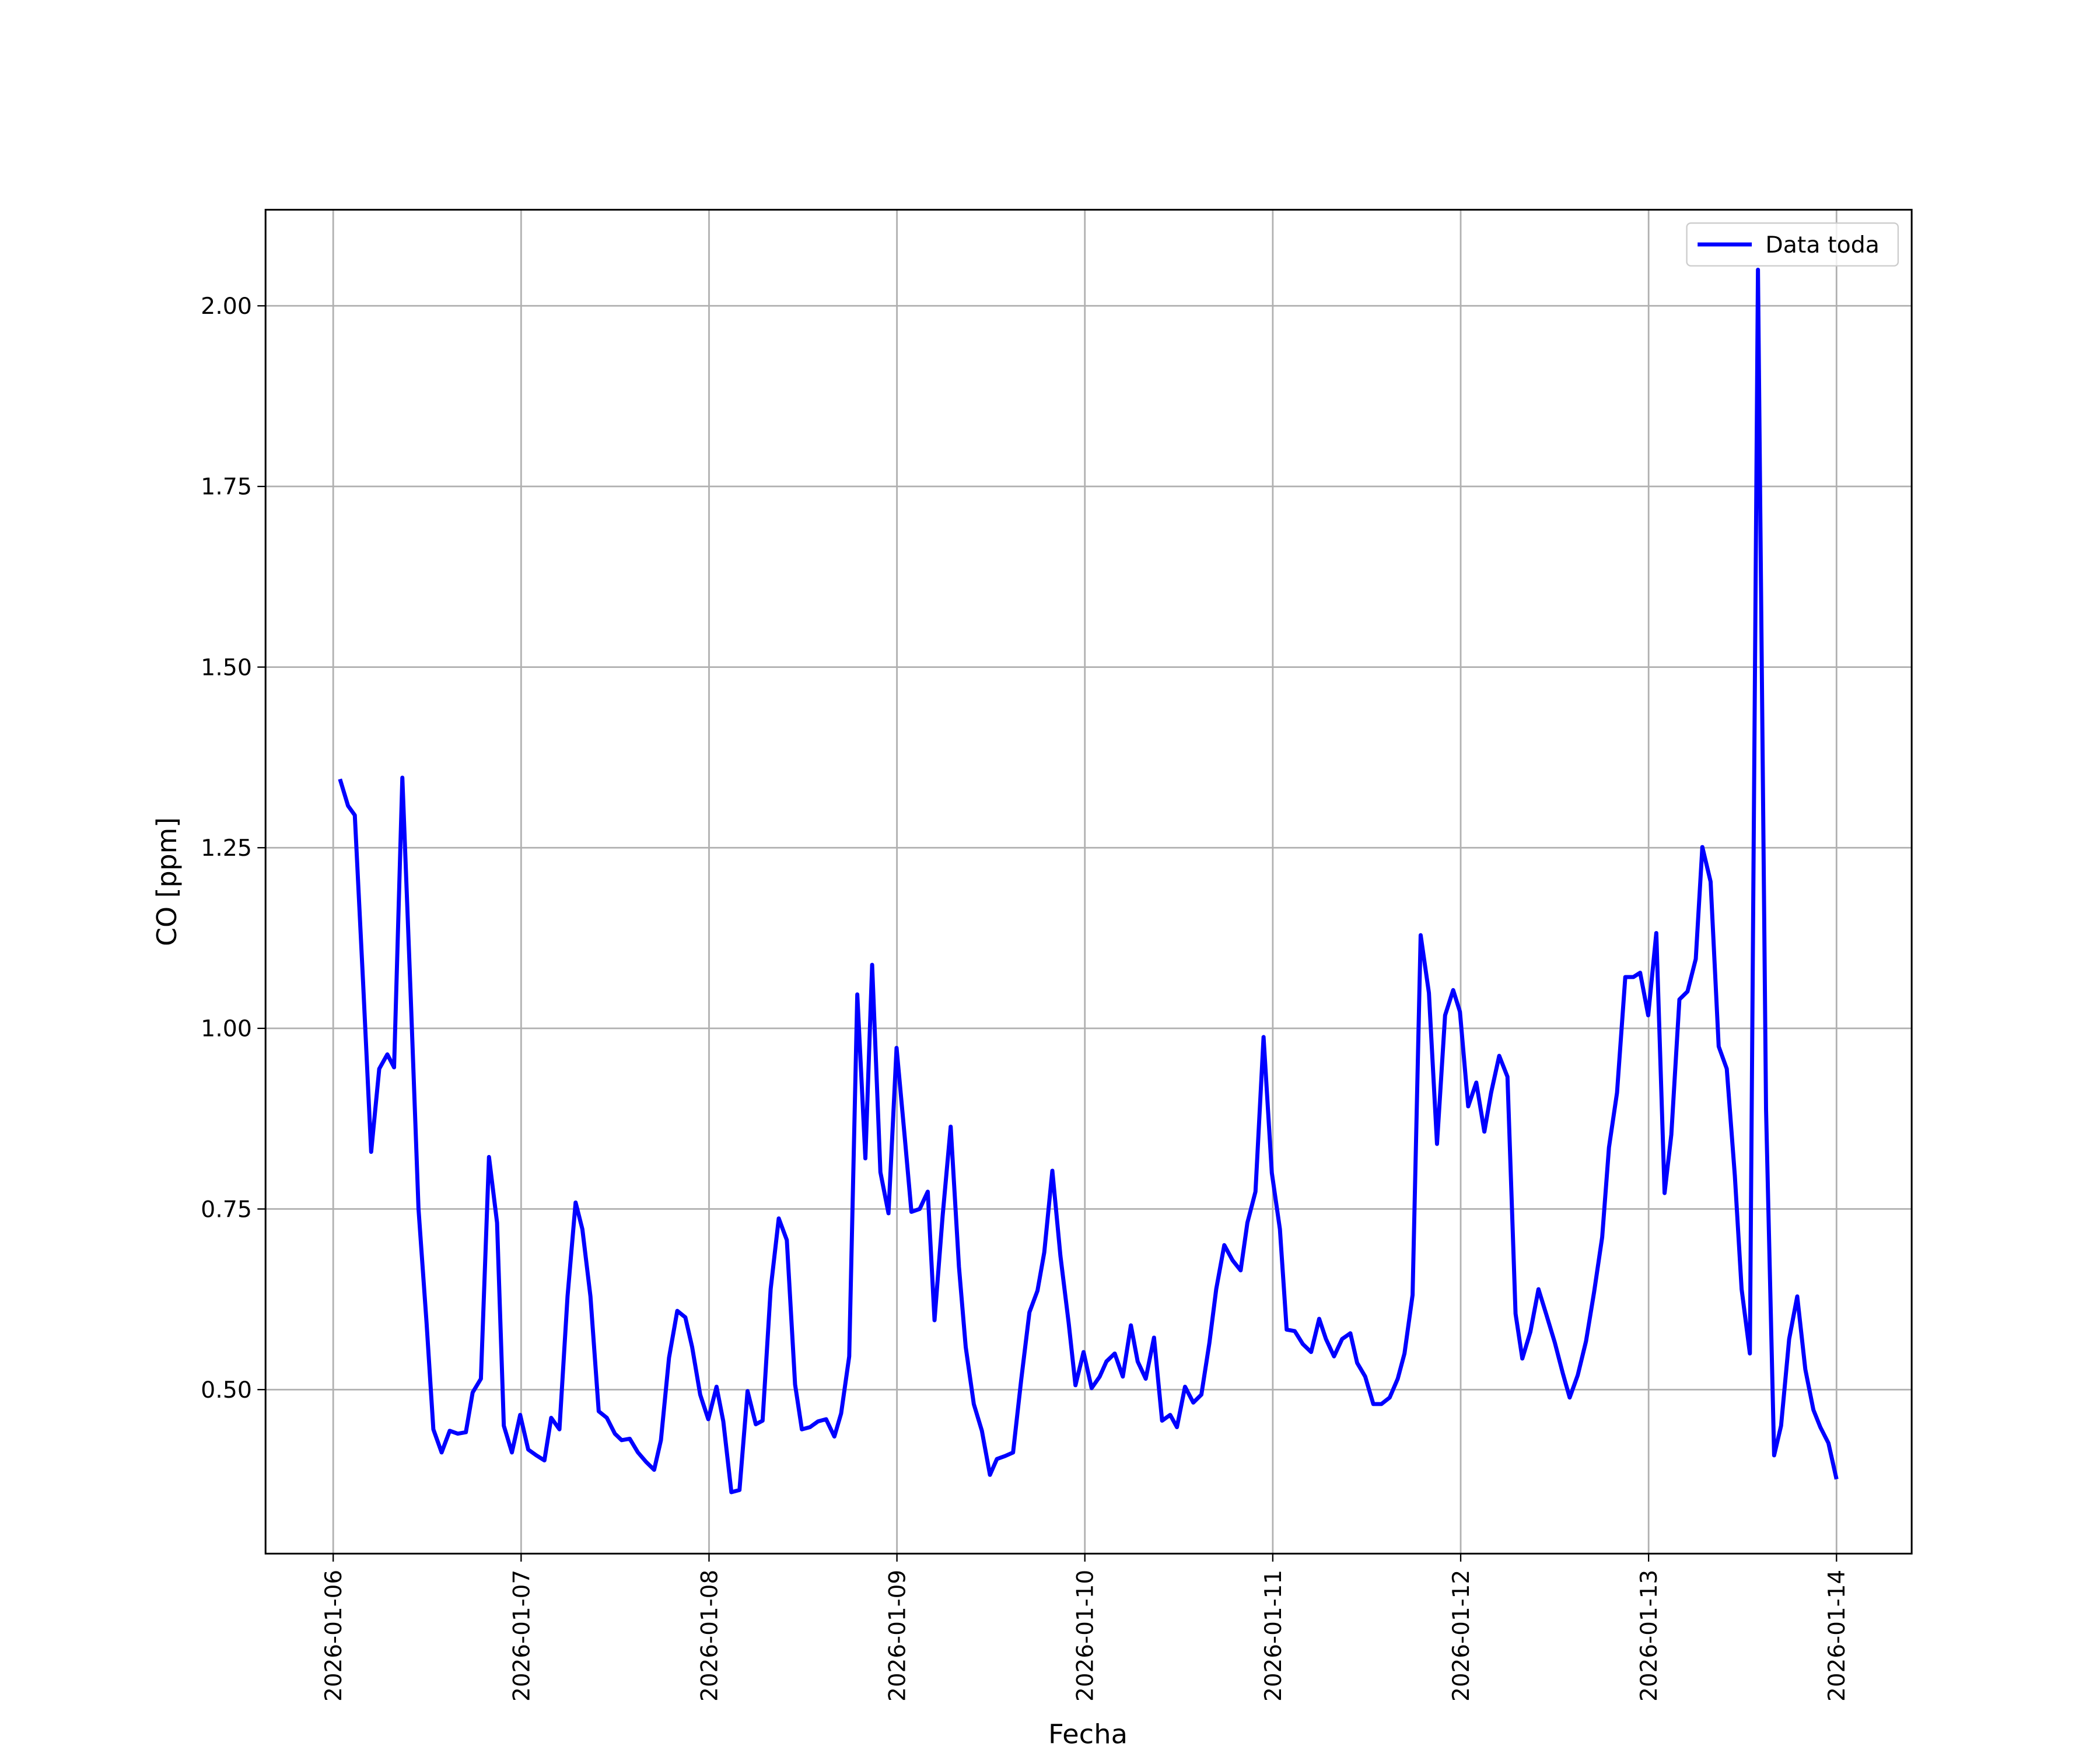 This screenshot has height=1750, width=2100. Describe the element at coordinates (709, 1636) in the screenshot. I see `x-tick-label: 2026-01-08` at that location.